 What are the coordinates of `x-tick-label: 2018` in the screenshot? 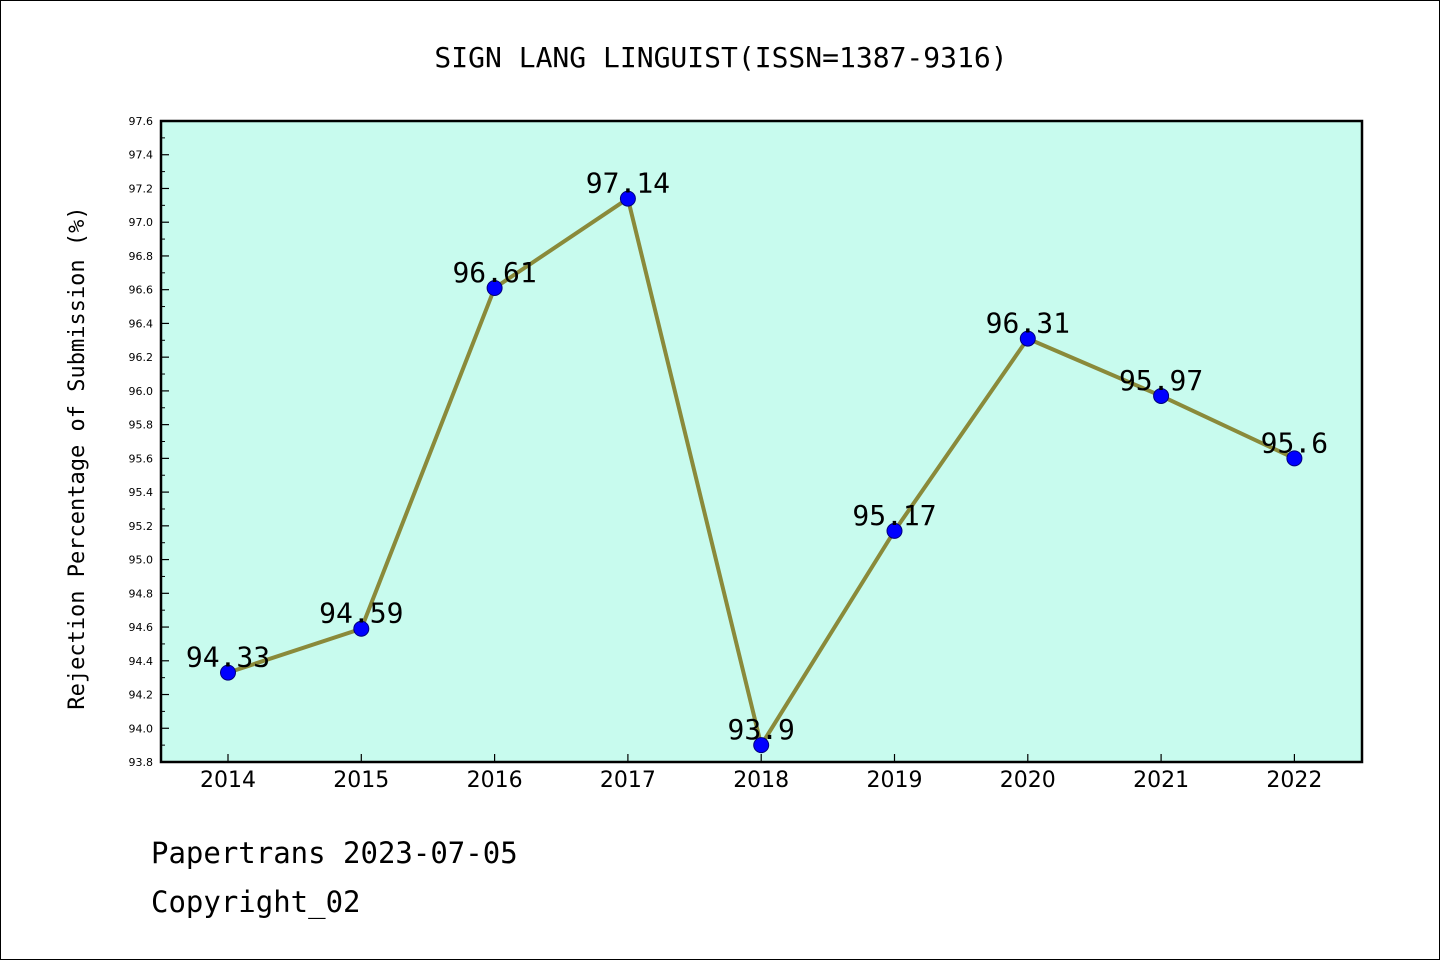 It's located at (761, 780).